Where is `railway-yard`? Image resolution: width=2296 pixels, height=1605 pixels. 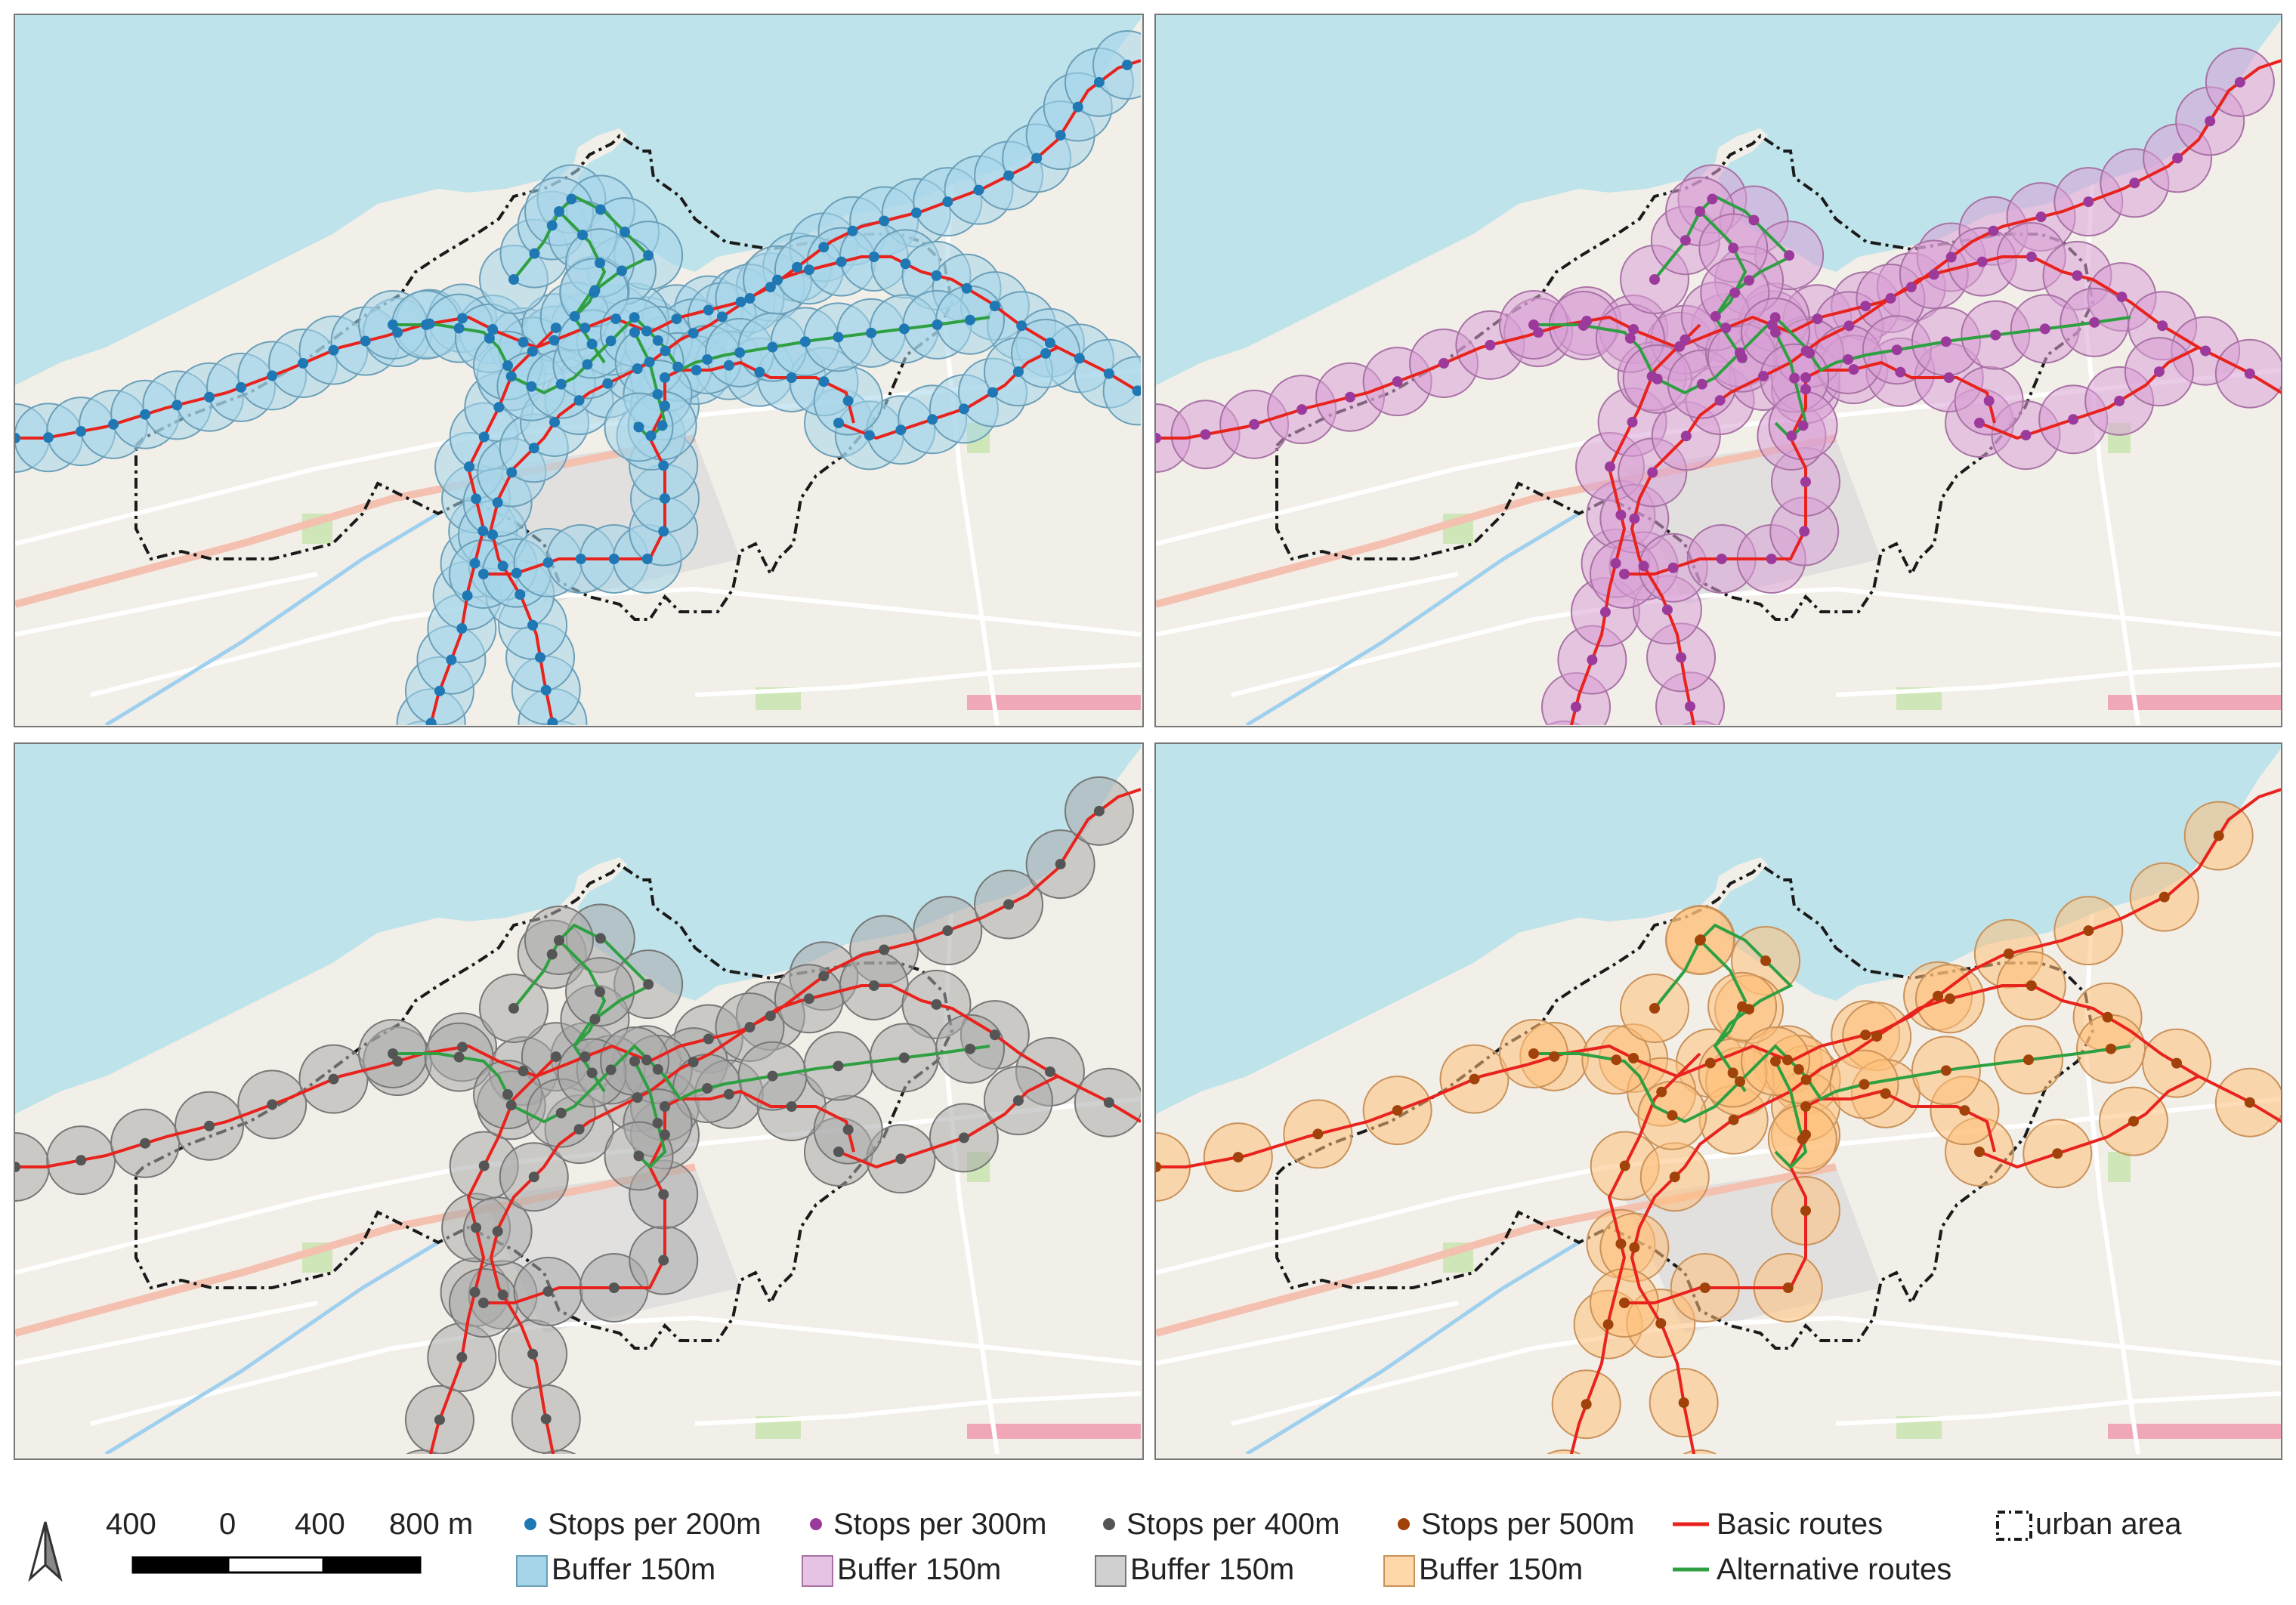
railway-yard is located at coordinates (1054, 702).